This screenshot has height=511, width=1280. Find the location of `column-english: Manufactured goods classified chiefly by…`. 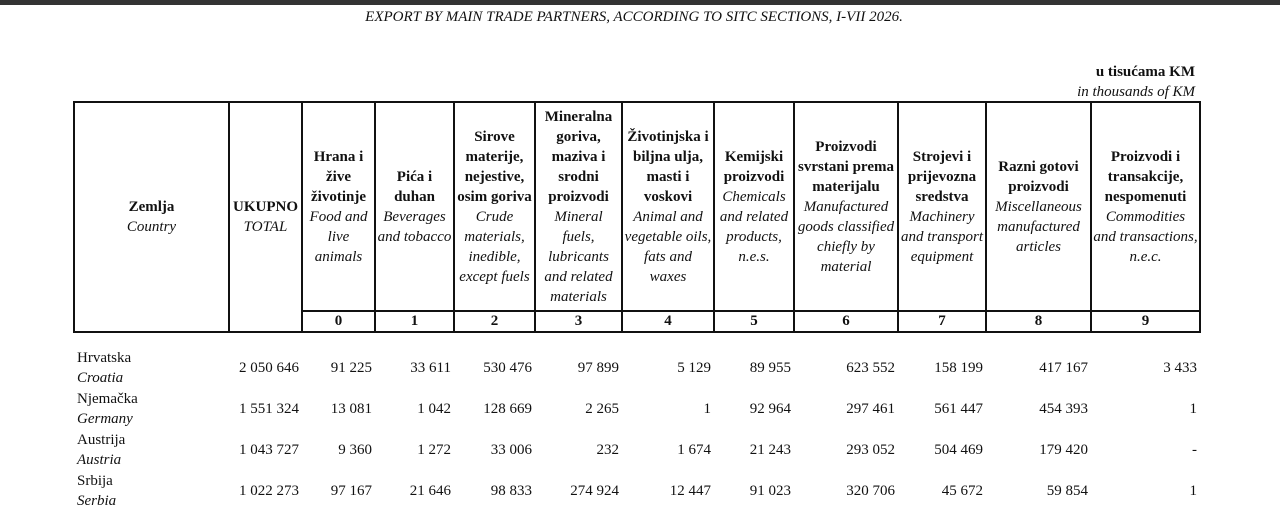

column-english: Manufactured goods classified chiefly by… is located at coordinates (846, 236).